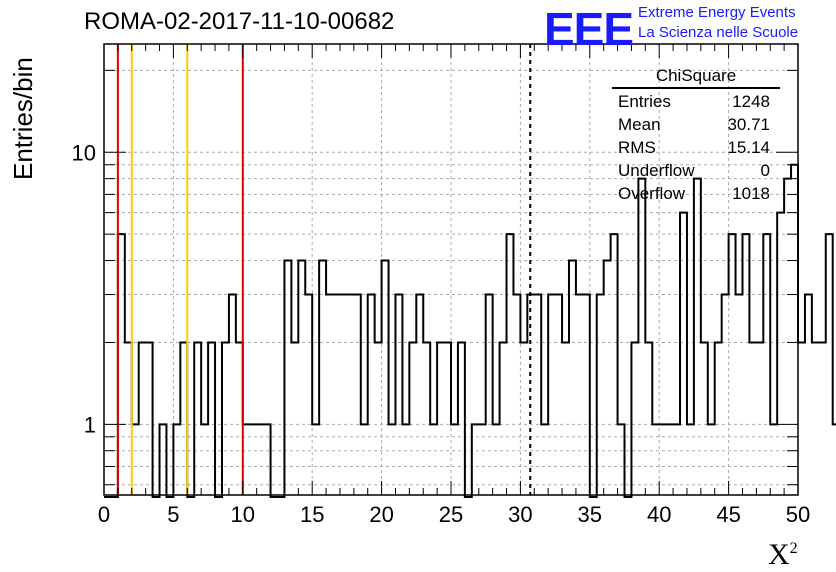 This screenshot has height=572, width=836. Describe the element at coordinates (589, 29) in the screenshot. I see `eee-logo: EEE` at that location.